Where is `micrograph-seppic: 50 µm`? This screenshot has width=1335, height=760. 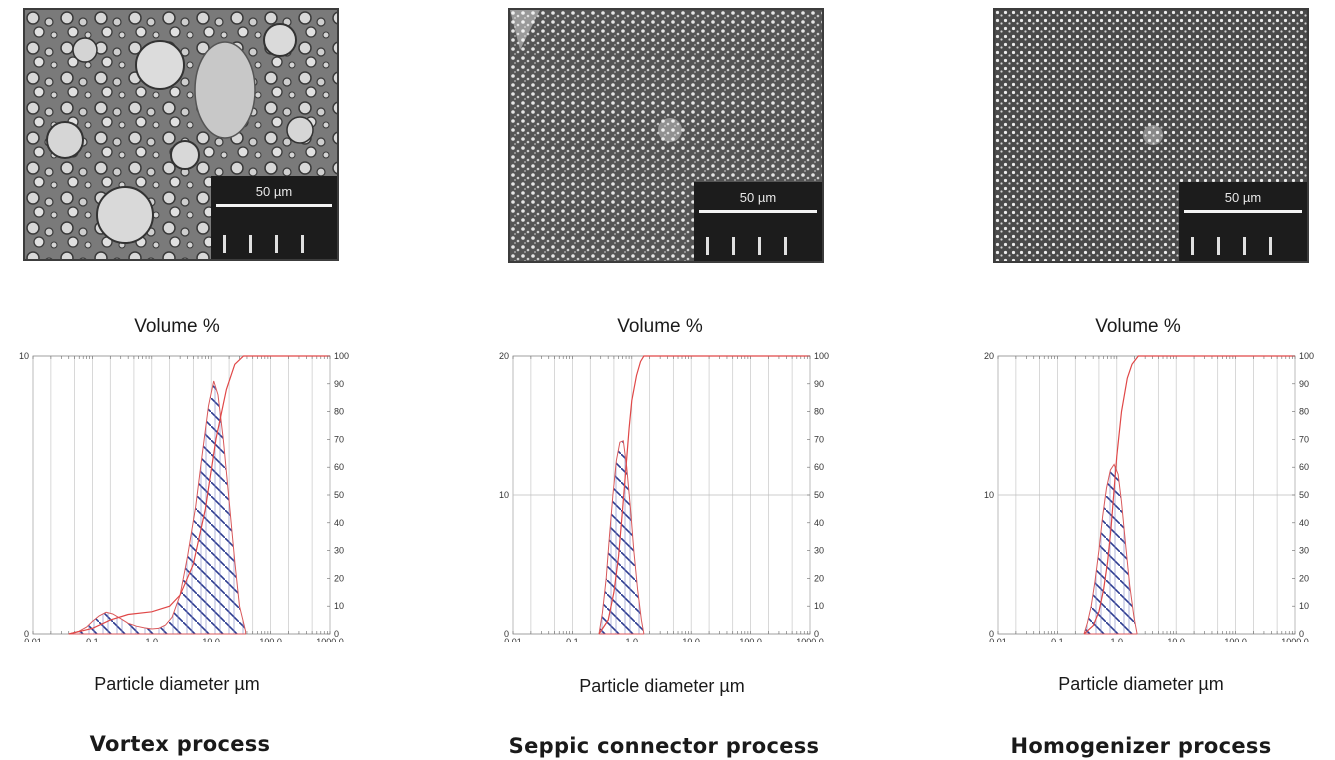
micrograph-seppic: 50 µm is located at coordinates (666, 135).